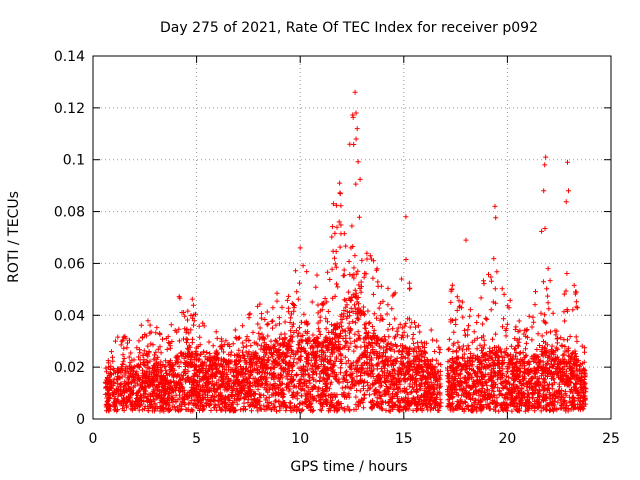 The width and height of the screenshot is (640, 480). I want to click on x-tick-labels: 0 5 10 15 20 25, so click(354, 439).